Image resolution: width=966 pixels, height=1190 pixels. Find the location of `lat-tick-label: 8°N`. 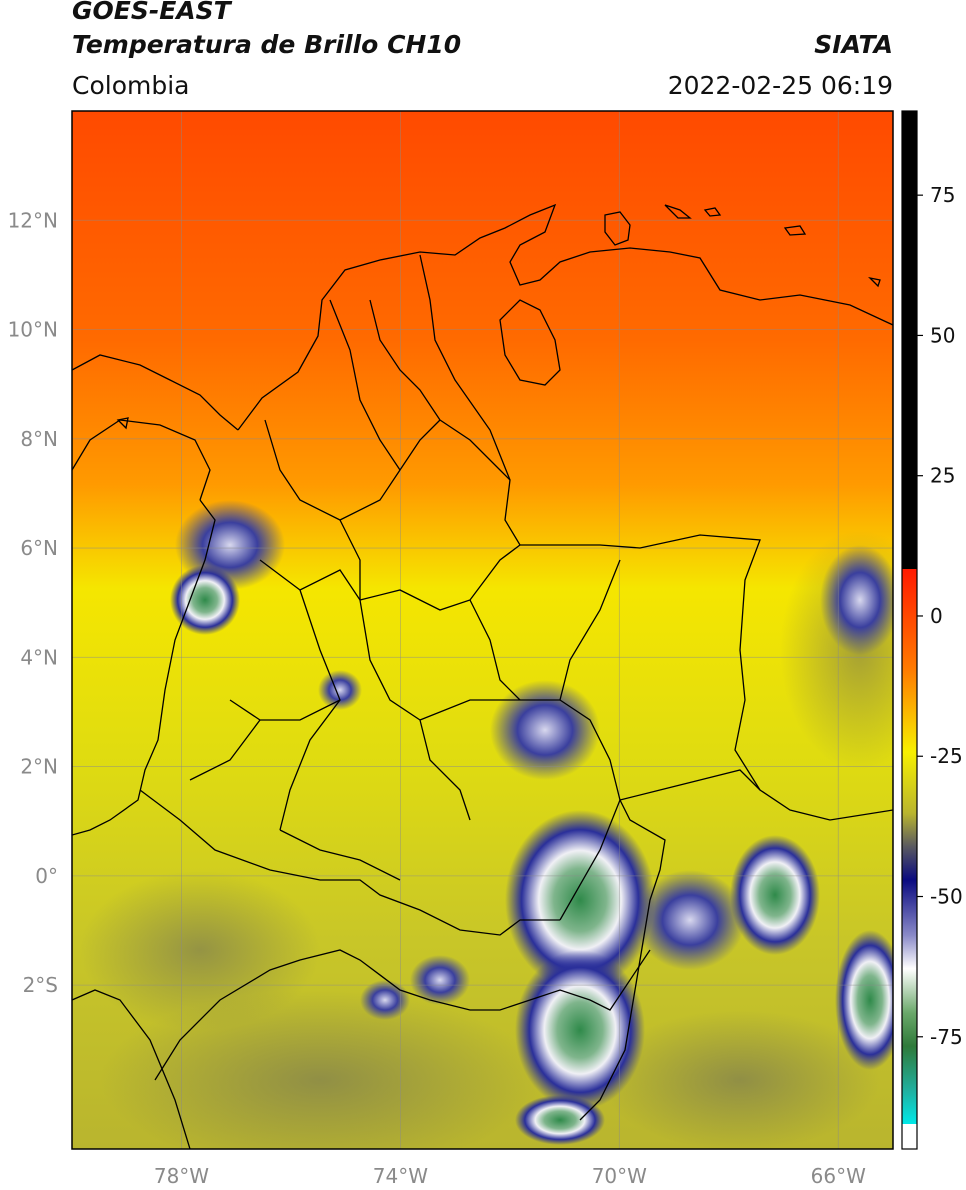

lat-tick-label: 8°N is located at coordinates (39, 439).